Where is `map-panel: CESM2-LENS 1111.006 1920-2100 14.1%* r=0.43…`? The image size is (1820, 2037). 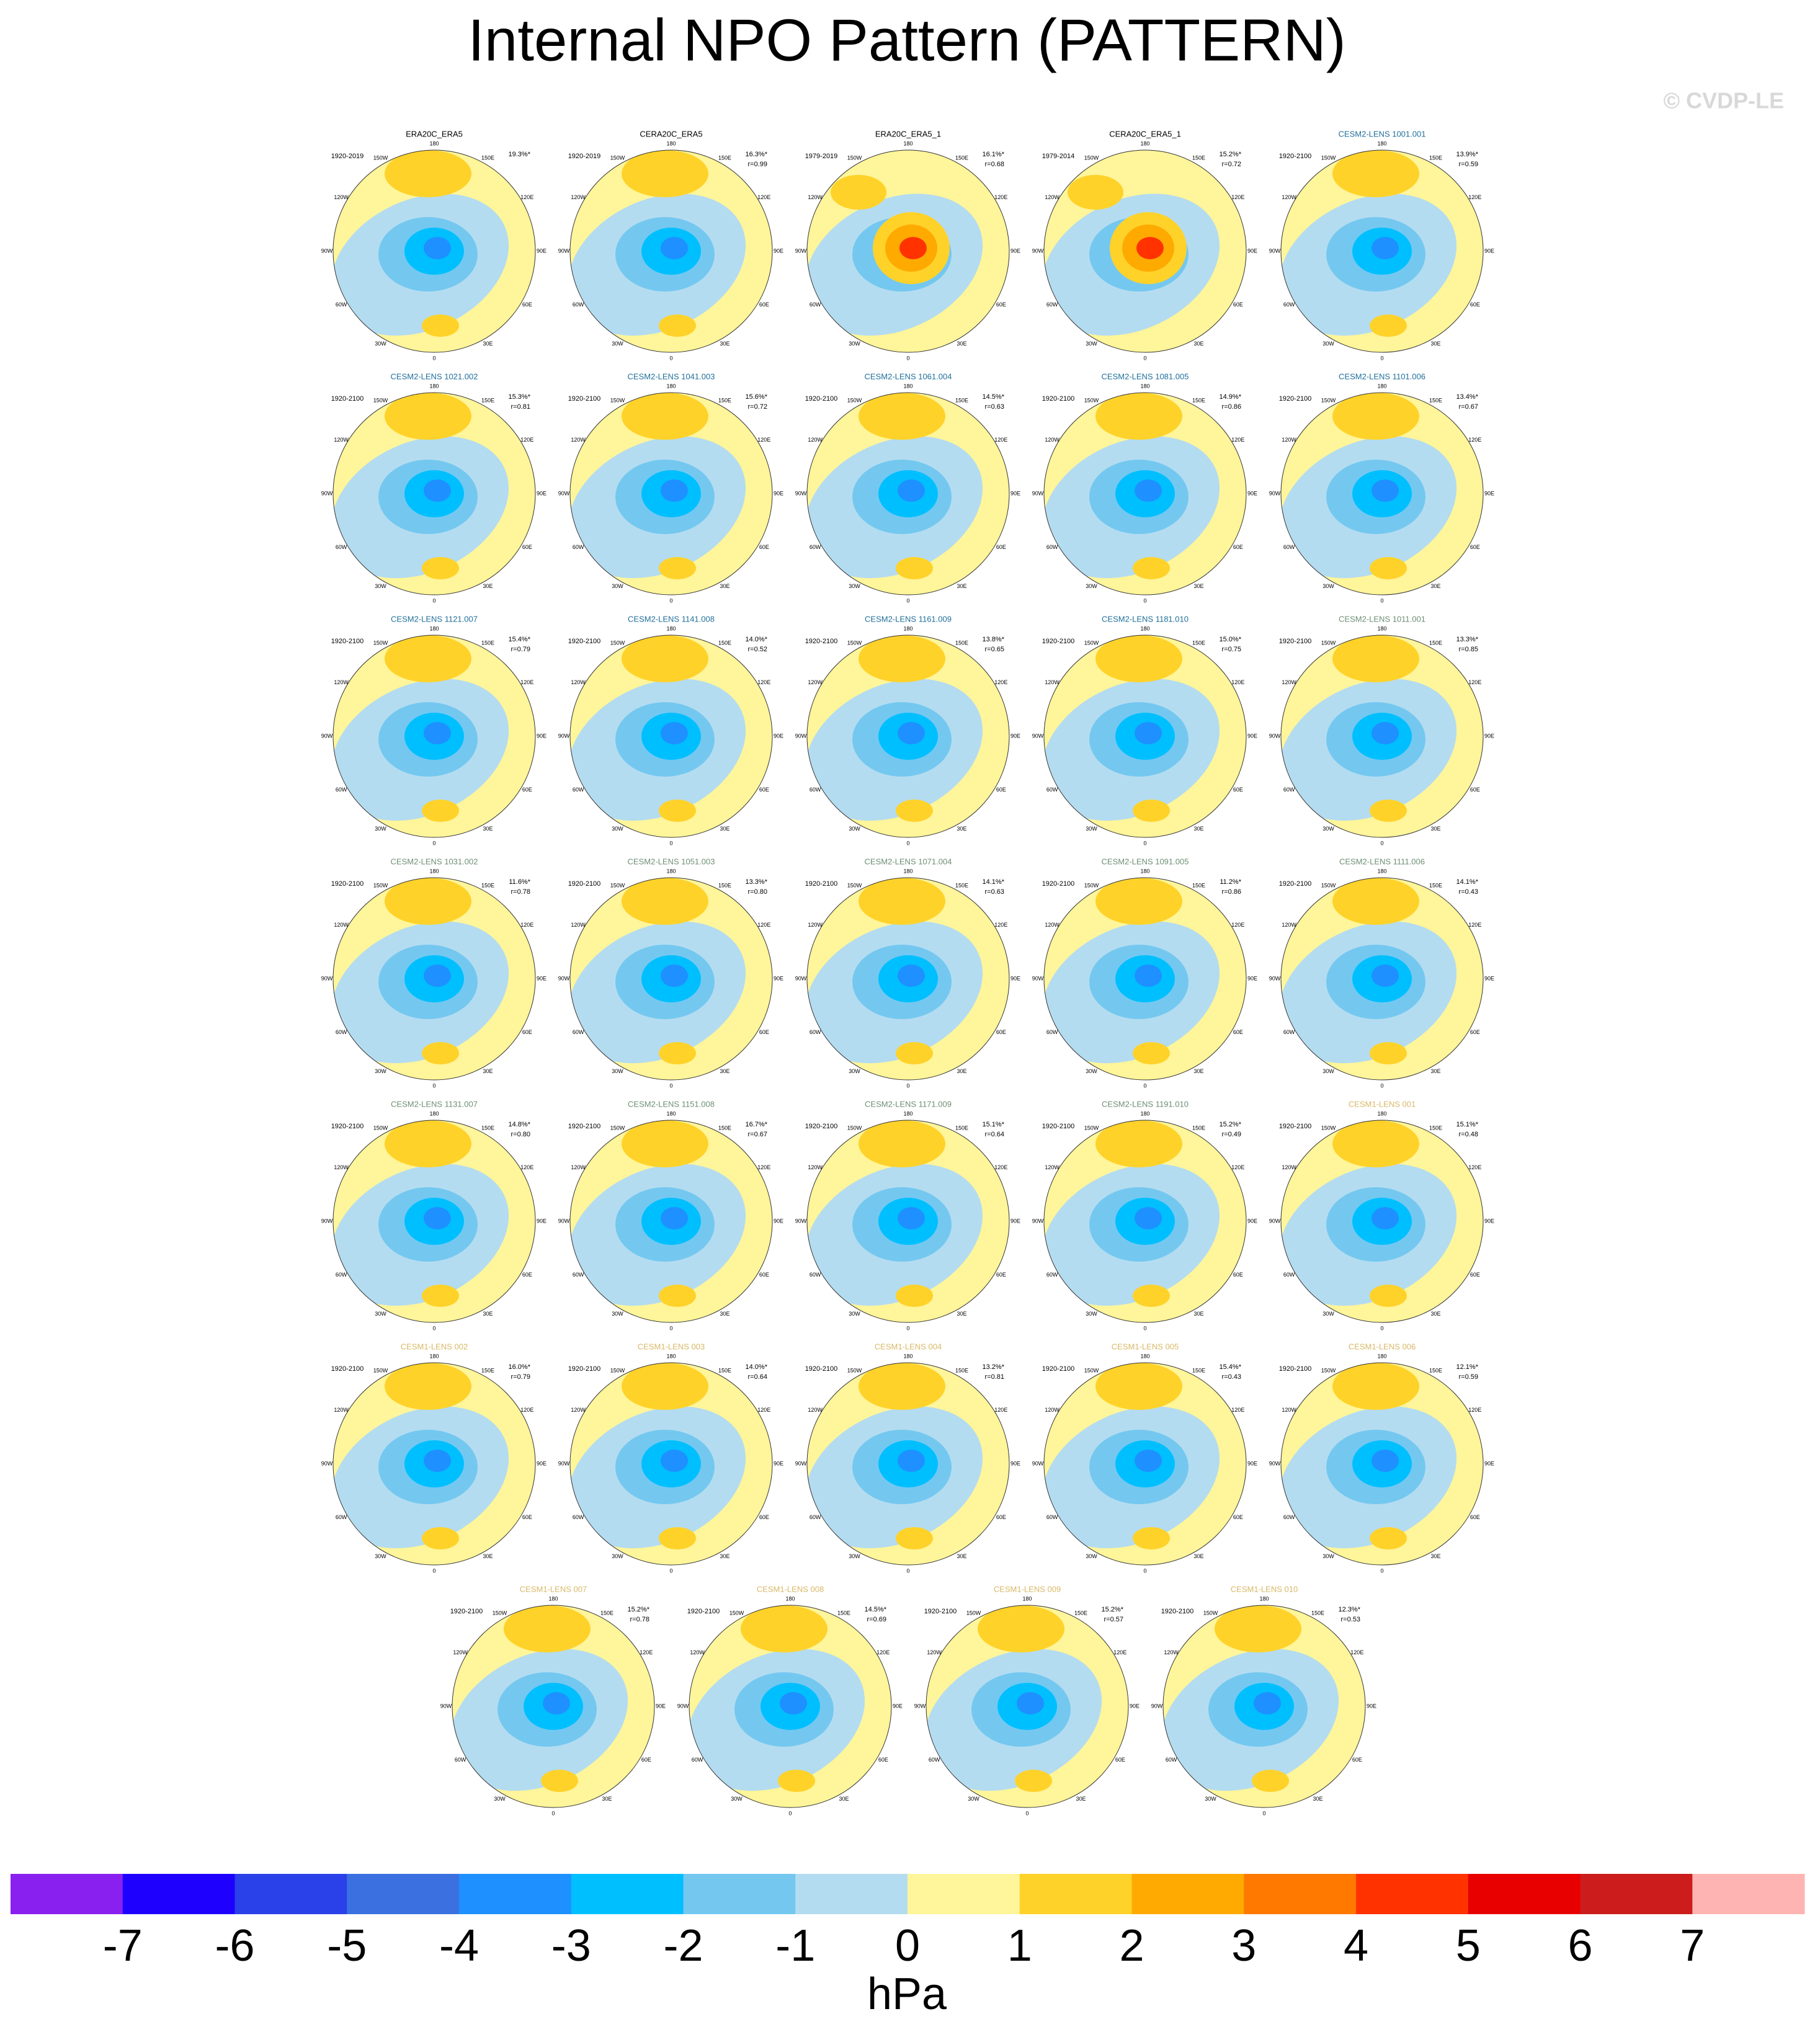 map-panel: CESM2-LENS 1111.006 1920-2100 14.1%* r=0.43… is located at coordinates (1381, 973).